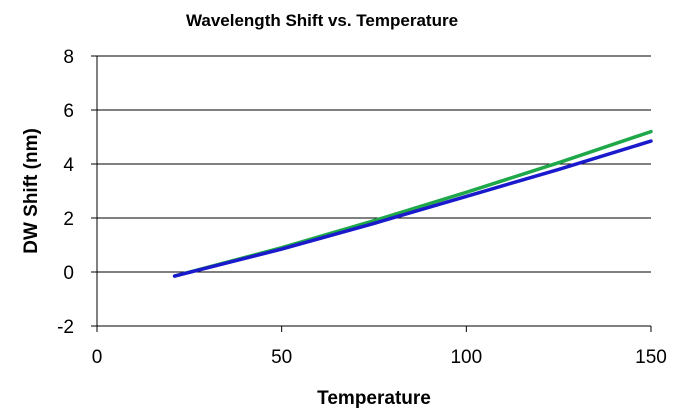 This screenshot has height=411, width=686. What do you see at coordinates (651, 357) in the screenshot?
I see `x-tick-label: 150` at bounding box center [651, 357].